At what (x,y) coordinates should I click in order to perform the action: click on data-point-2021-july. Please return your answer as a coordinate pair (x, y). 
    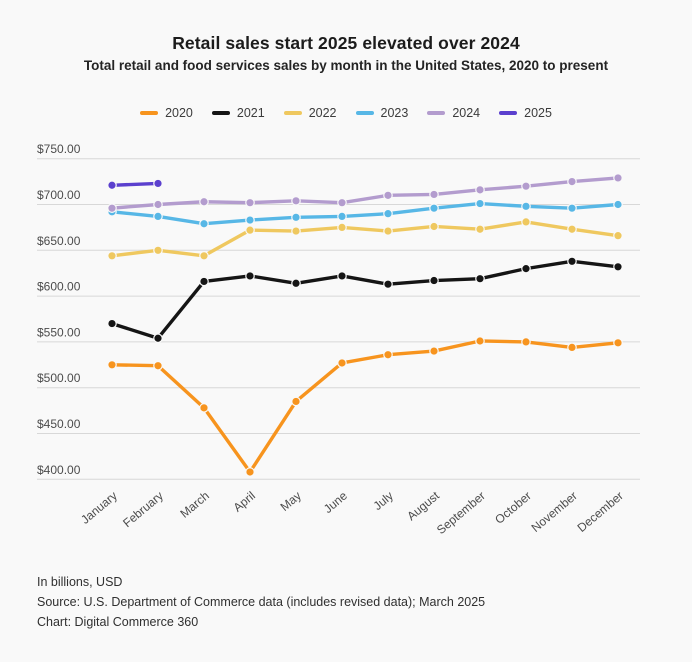
    Looking at the image, I should click on (388, 284).